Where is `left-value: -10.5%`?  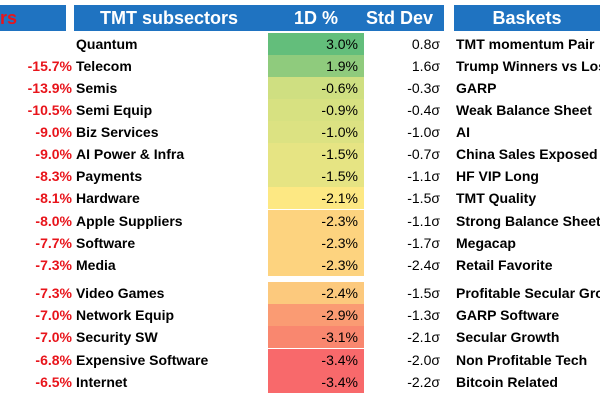 left-value: -10.5% is located at coordinates (49, 110).